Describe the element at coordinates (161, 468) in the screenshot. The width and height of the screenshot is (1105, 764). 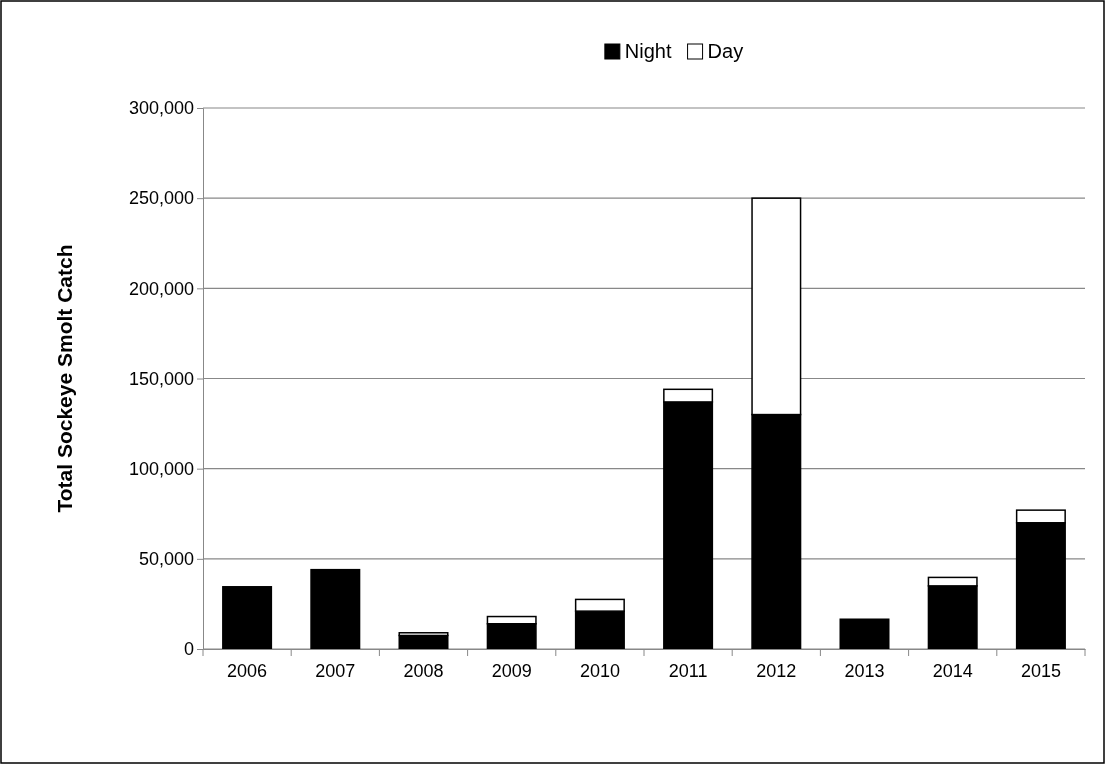
I see `y-tick-label: 100,000` at that location.